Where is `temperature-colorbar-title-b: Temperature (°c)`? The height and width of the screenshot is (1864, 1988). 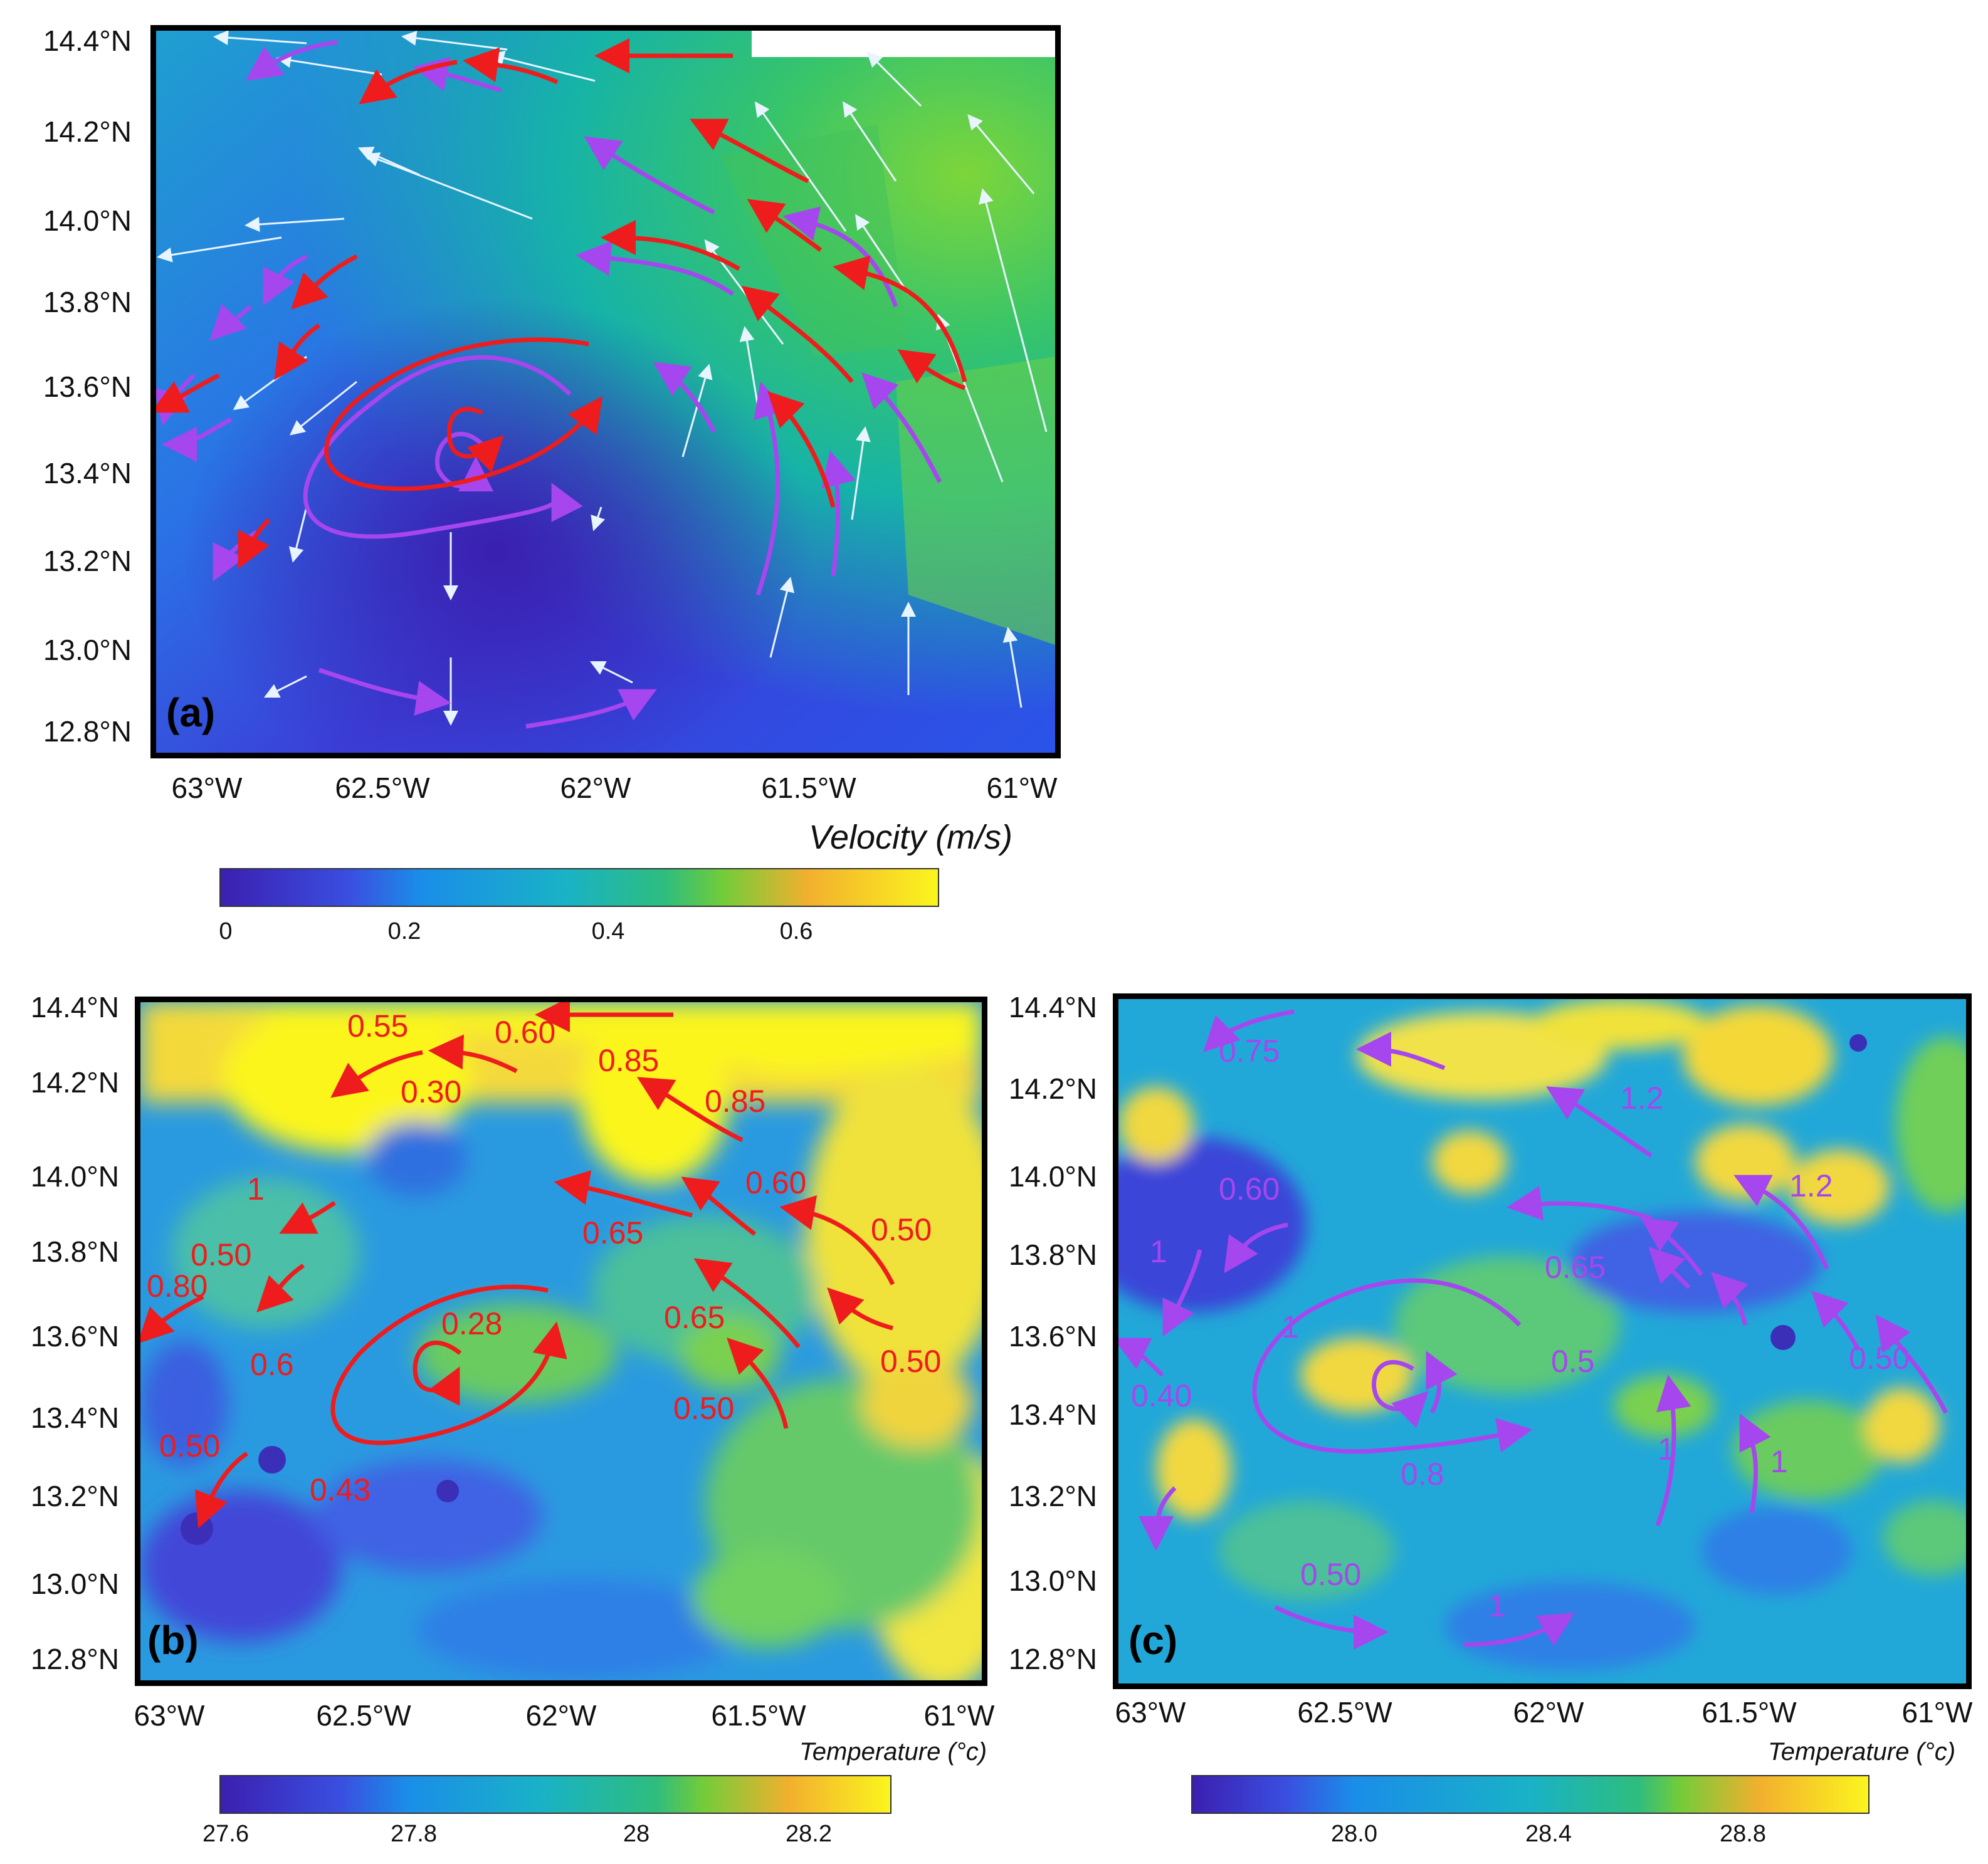 temperature-colorbar-title-b: Temperature (°c) is located at coordinates (893, 1752).